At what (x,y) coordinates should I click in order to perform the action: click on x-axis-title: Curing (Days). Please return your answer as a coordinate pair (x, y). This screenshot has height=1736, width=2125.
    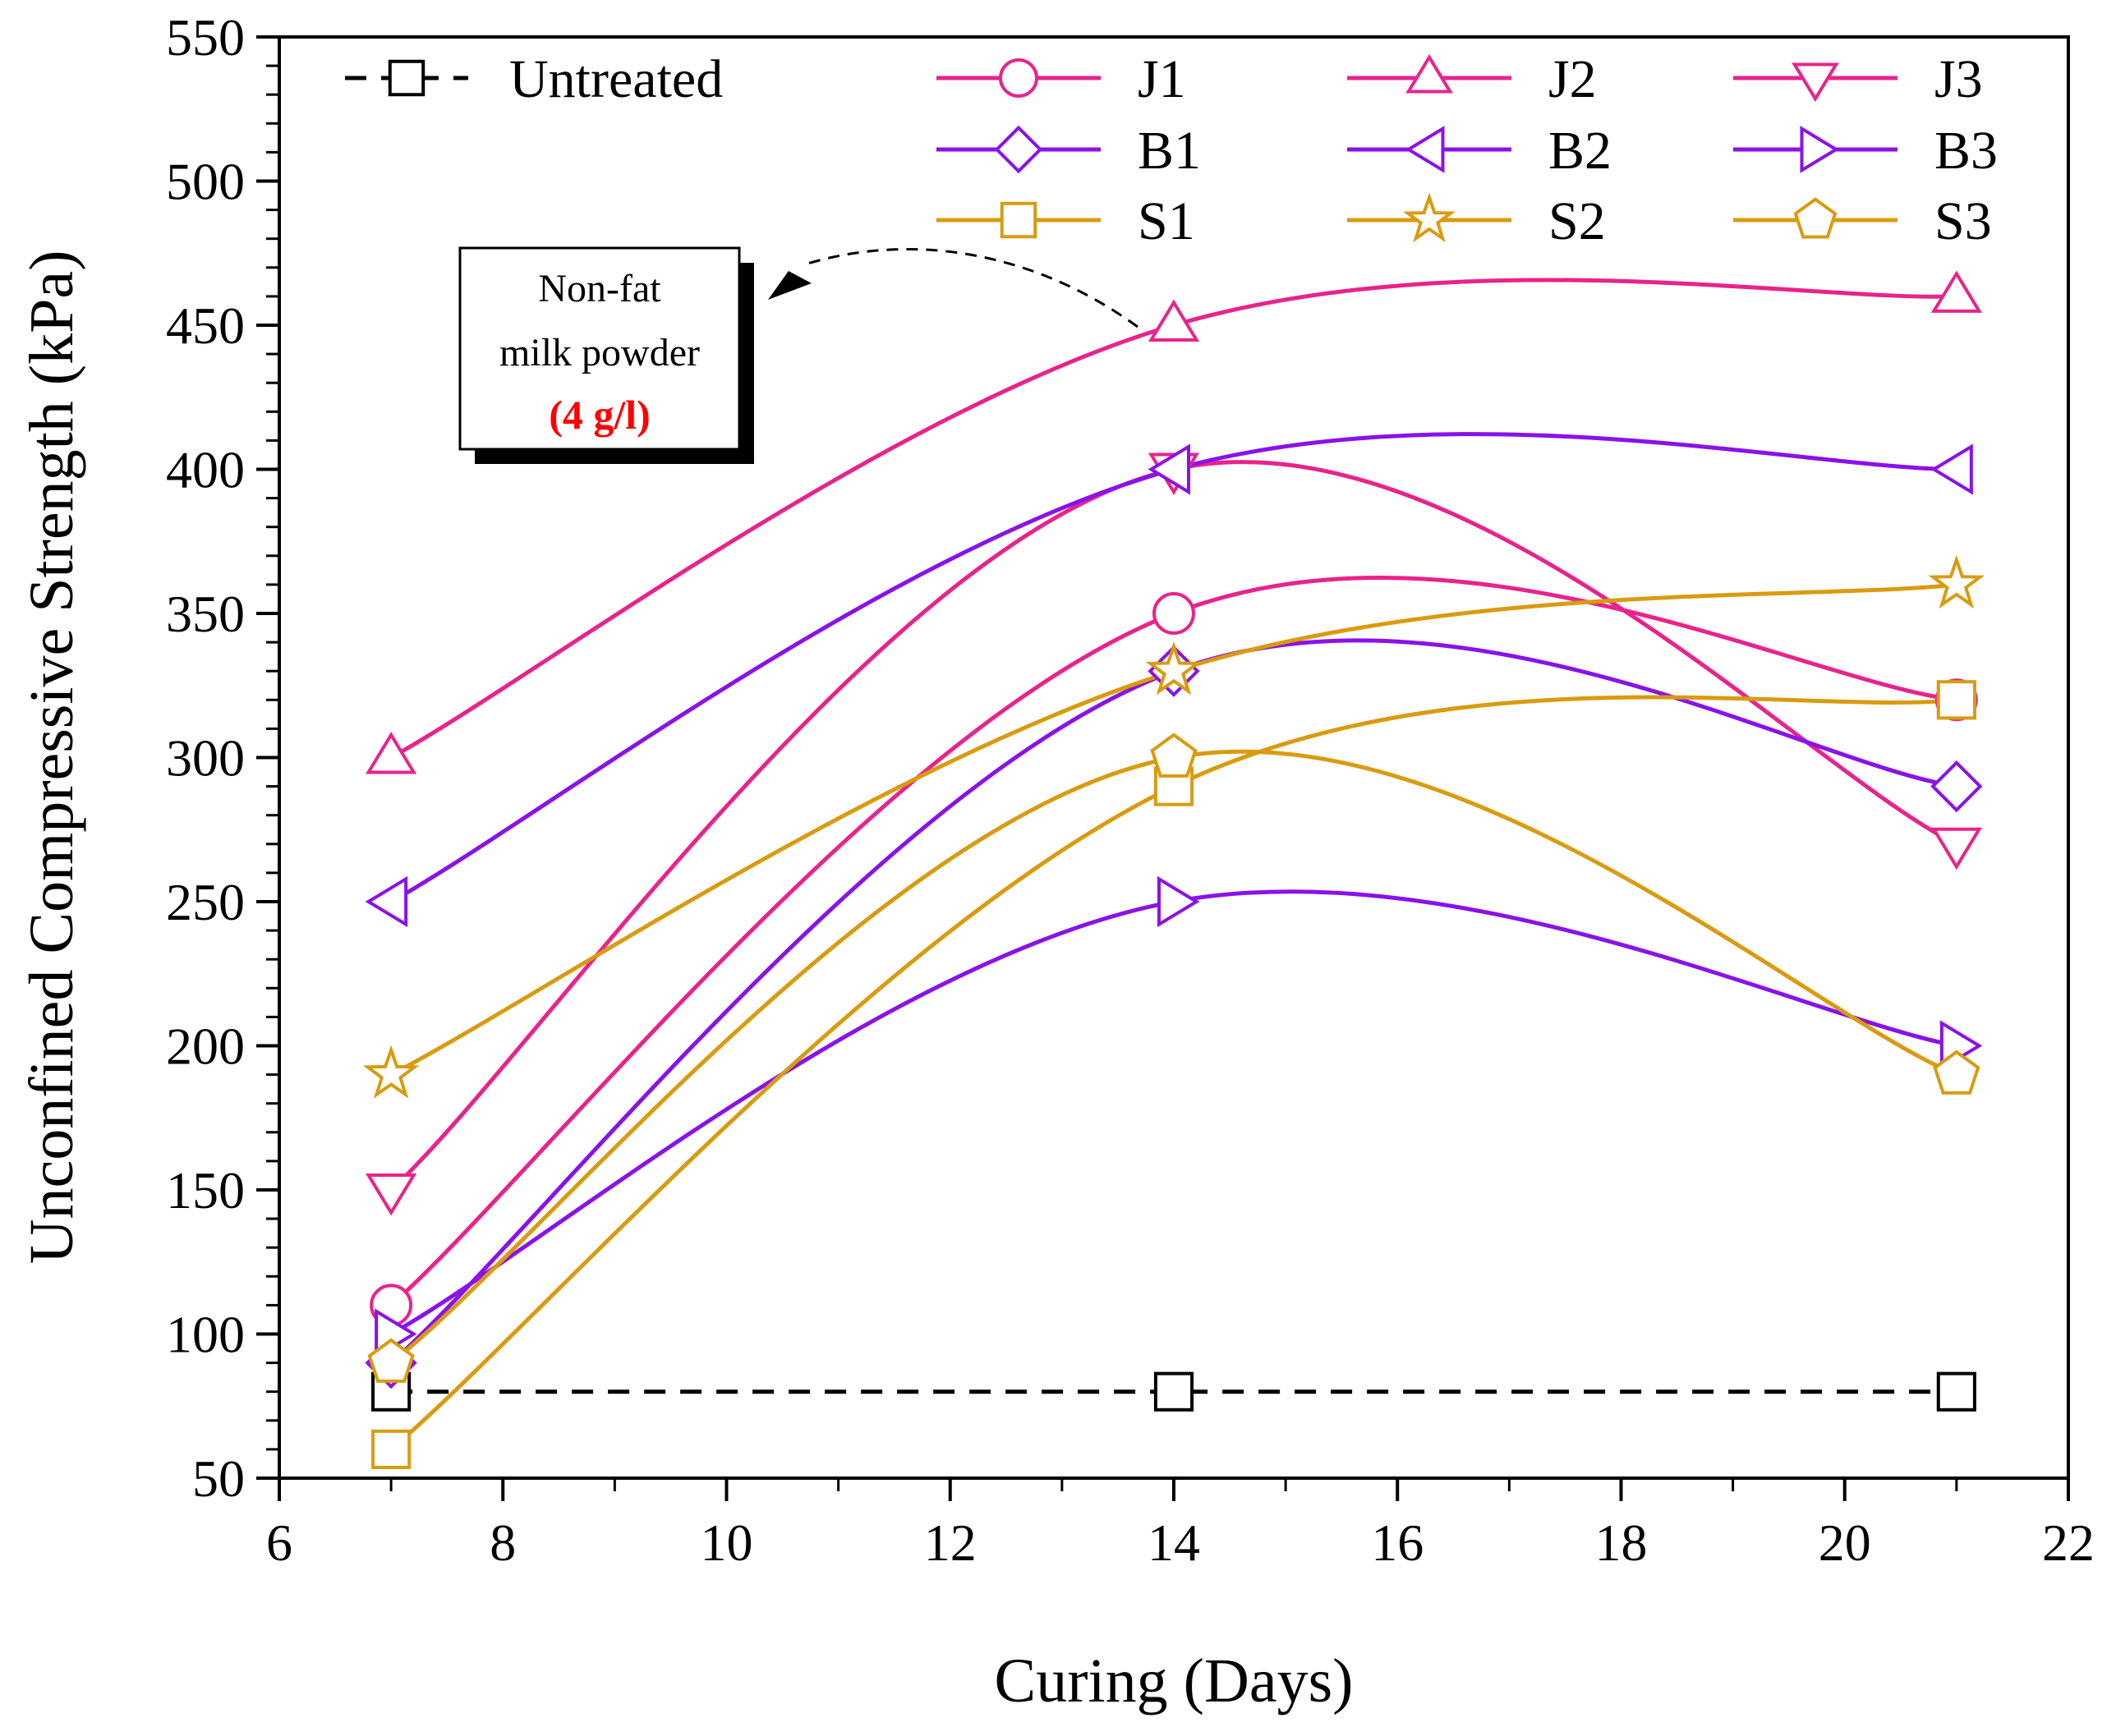
    Looking at the image, I should click on (1174, 1680).